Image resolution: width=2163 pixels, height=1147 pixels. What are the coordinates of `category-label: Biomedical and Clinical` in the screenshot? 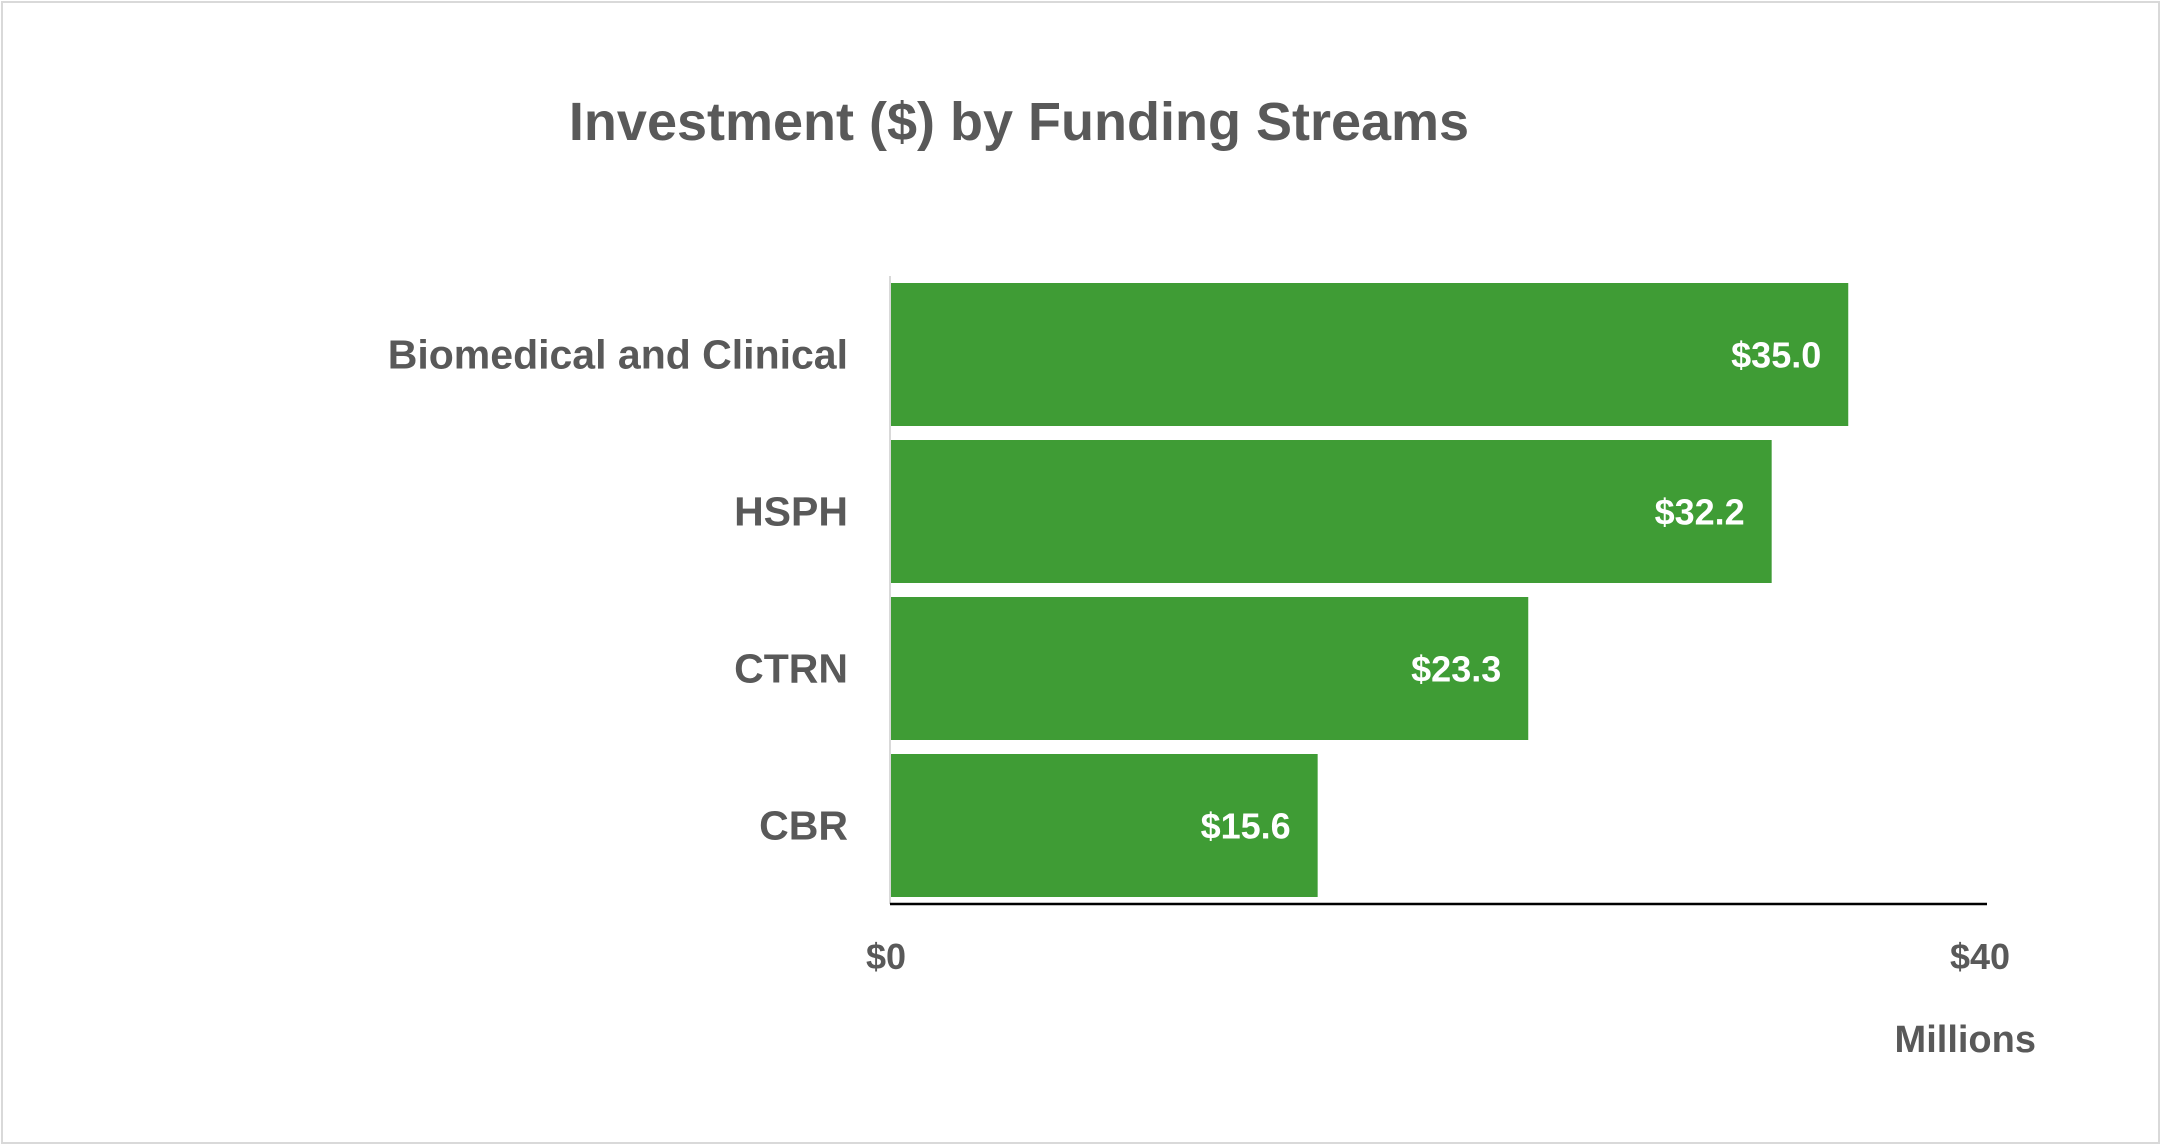 It's located at (618, 355).